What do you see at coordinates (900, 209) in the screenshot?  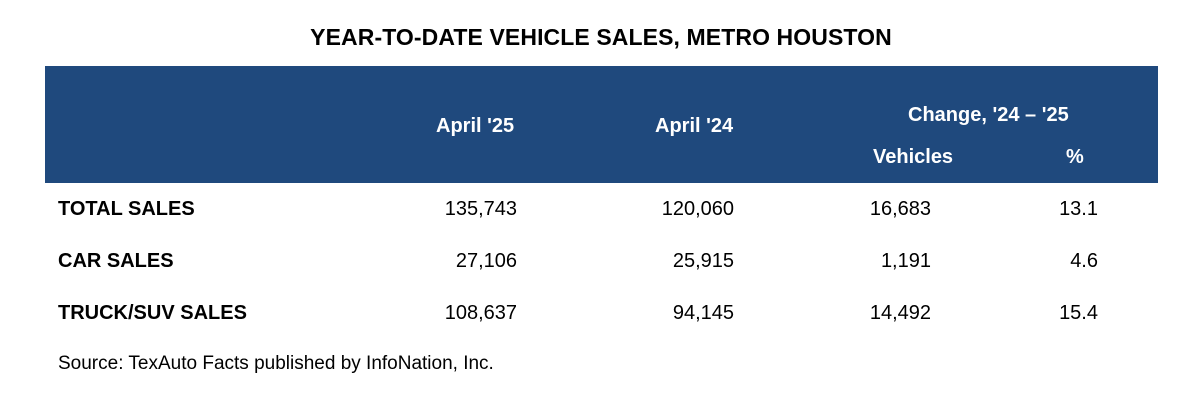 I see `cell-change-vehicles: 16,683` at bounding box center [900, 209].